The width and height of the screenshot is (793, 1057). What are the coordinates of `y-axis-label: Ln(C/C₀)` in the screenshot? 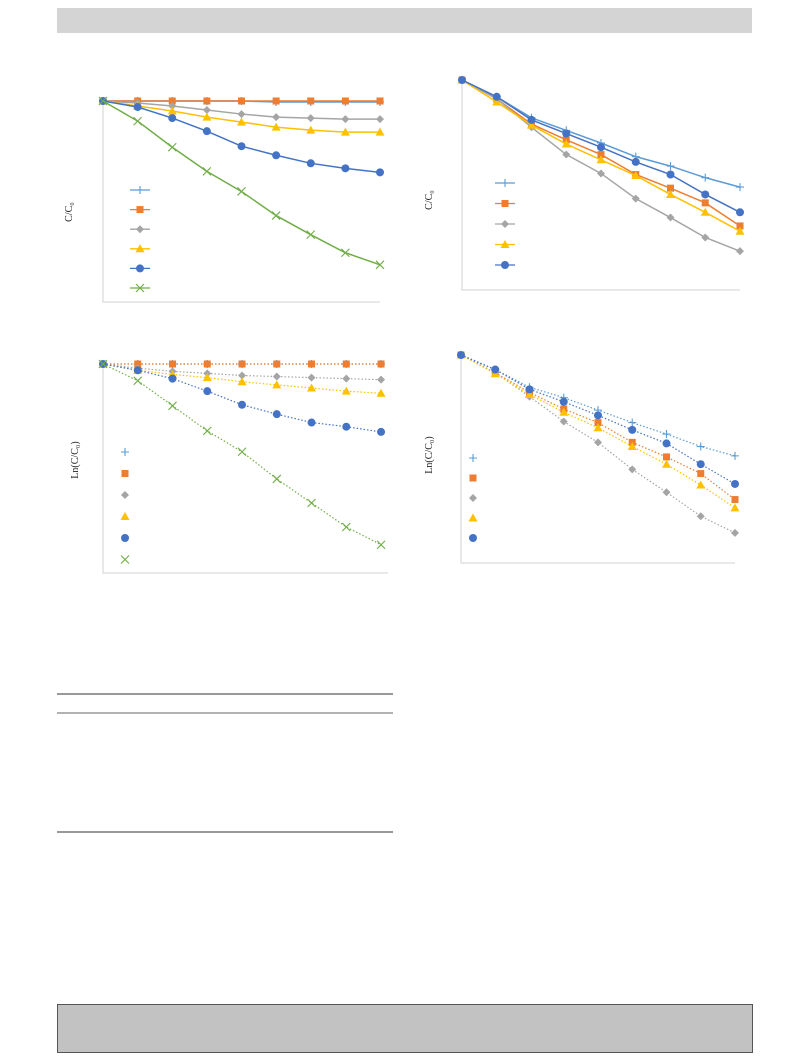 It's located at (429, 454).